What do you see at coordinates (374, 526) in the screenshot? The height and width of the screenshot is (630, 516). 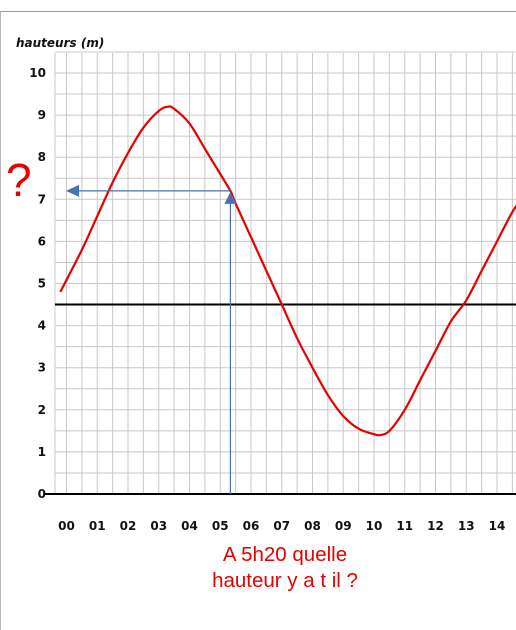 I see `x-tick-label: 10` at bounding box center [374, 526].